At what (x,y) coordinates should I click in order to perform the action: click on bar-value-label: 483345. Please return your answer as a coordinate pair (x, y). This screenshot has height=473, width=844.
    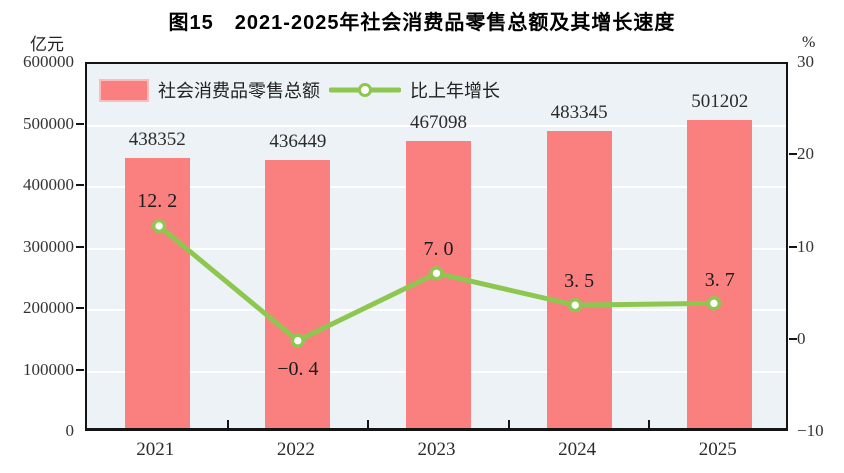
    Looking at the image, I should click on (579, 112).